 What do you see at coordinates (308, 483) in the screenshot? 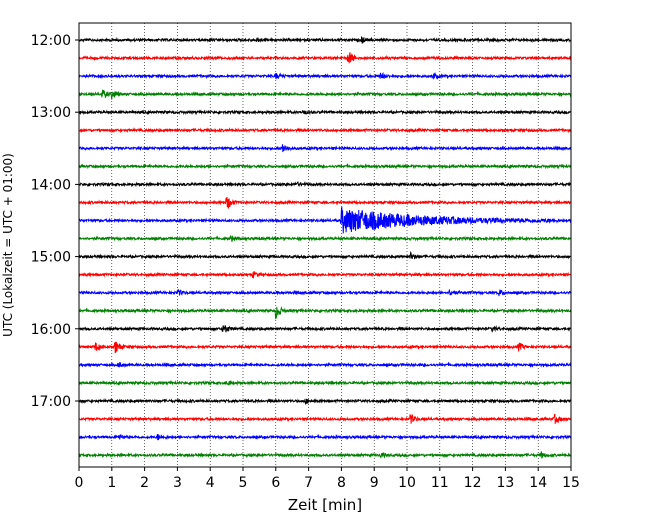
I see `x-tick-label: 7` at bounding box center [308, 483].